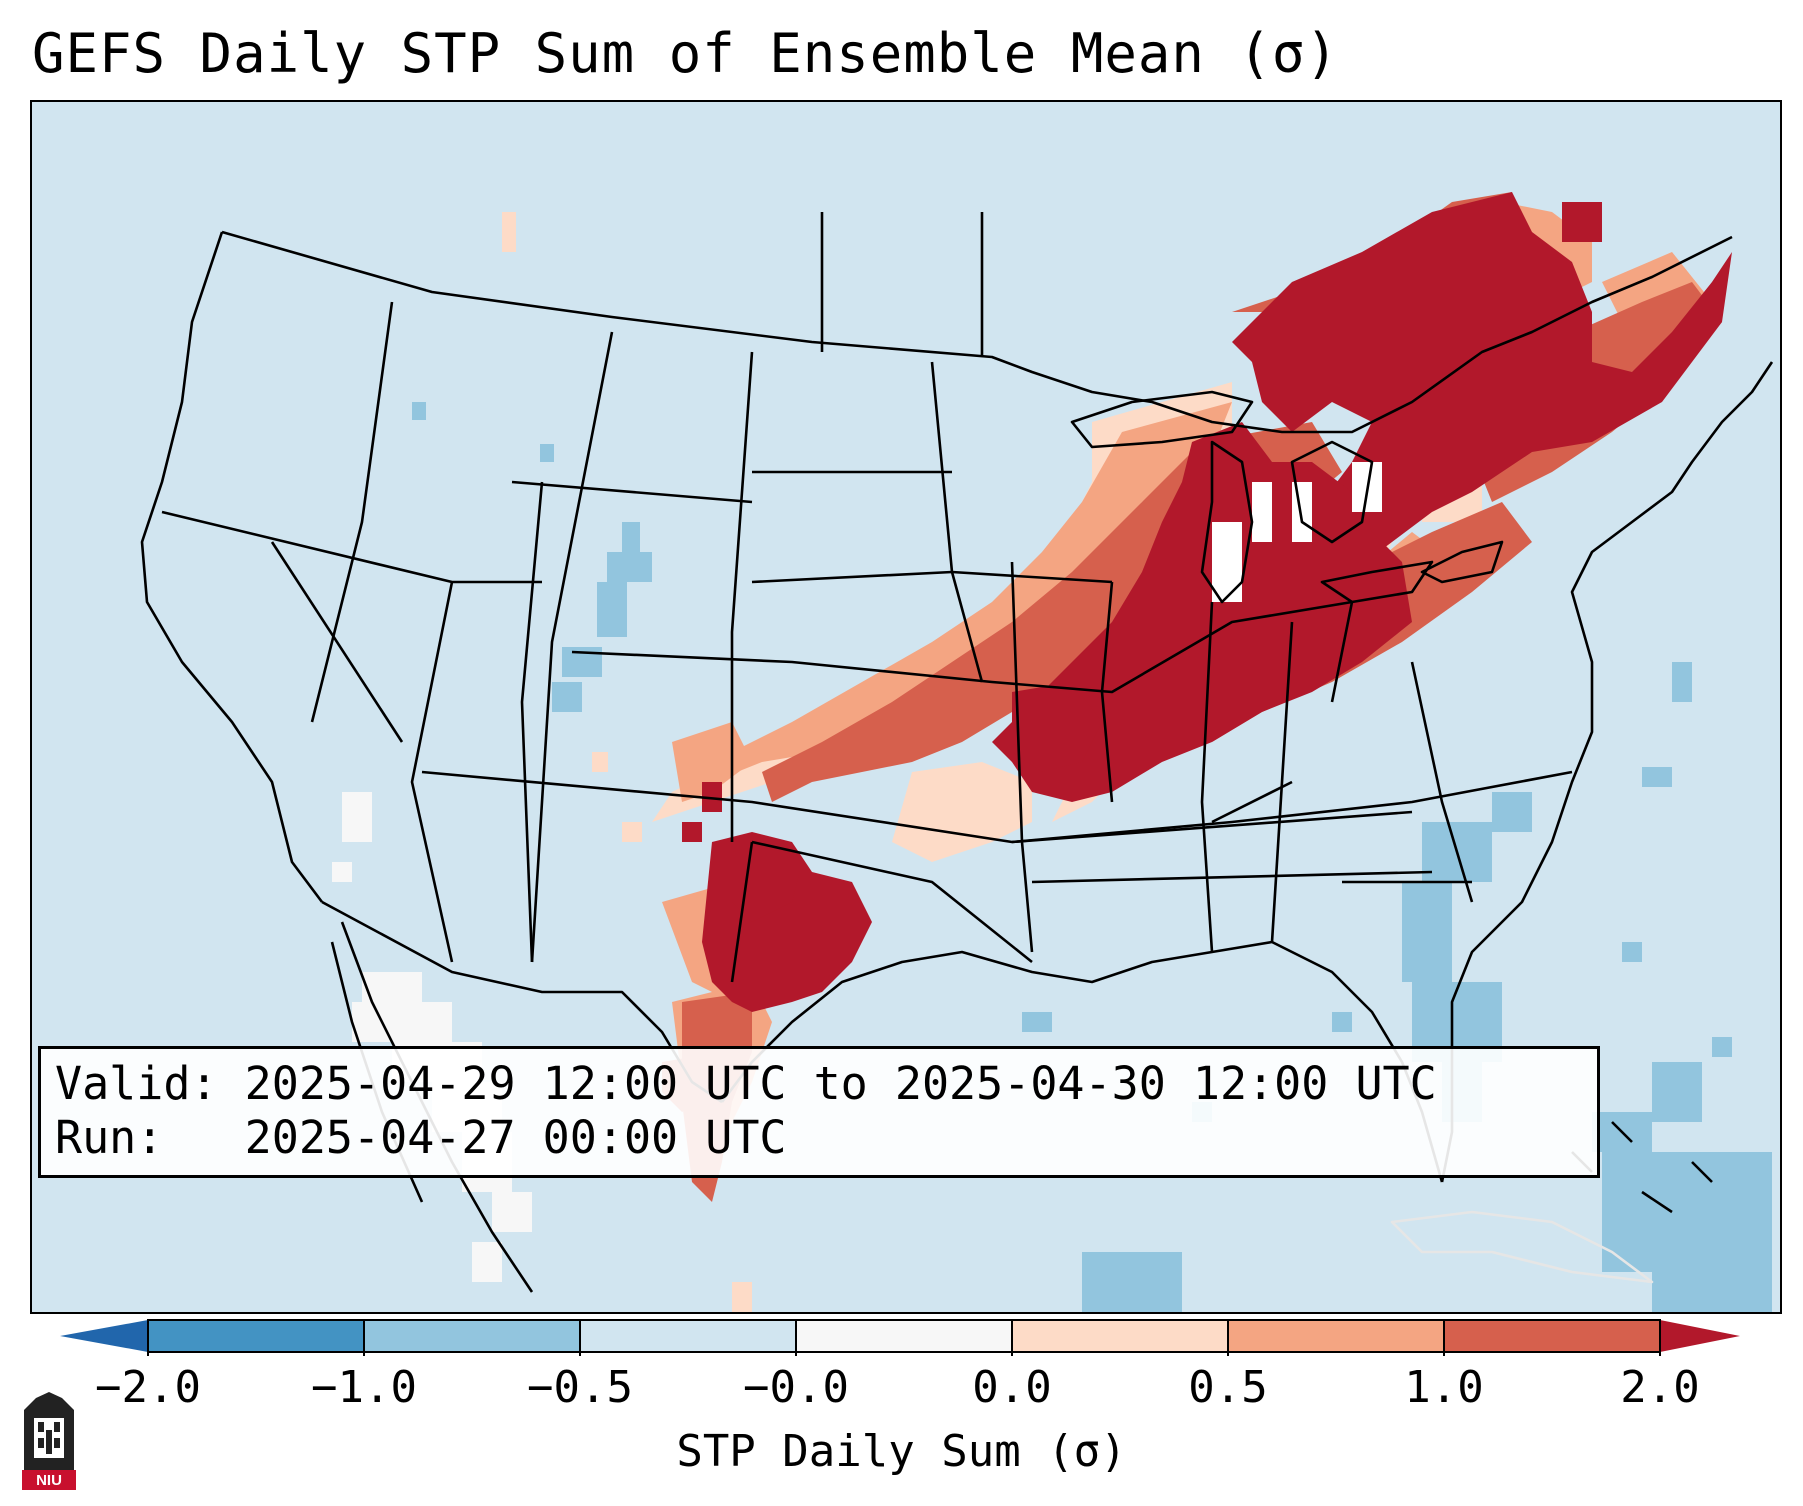 The image size is (1803, 1506). I want to click on colorbar-high-extension, so click(1700, 1336).